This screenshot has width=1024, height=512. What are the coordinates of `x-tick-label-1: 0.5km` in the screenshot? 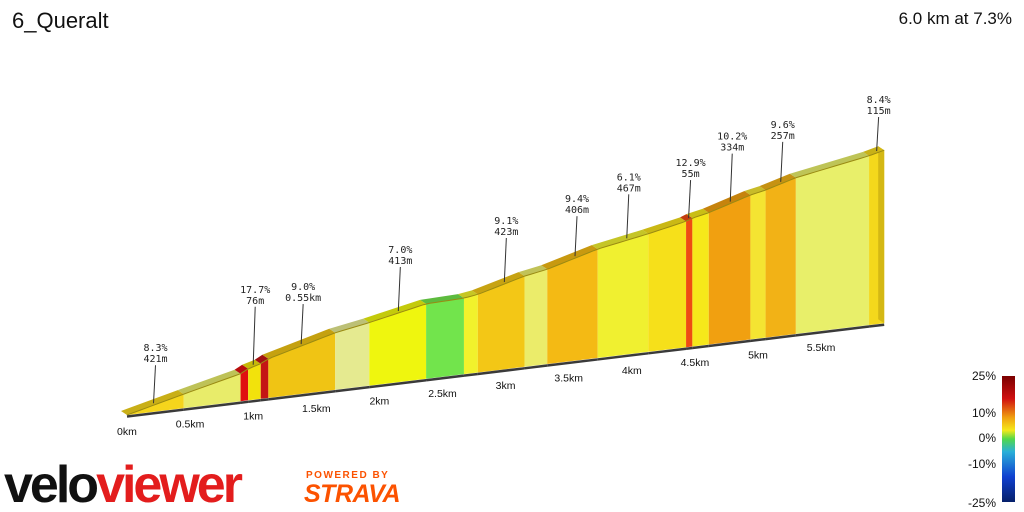 It's located at (190, 424).